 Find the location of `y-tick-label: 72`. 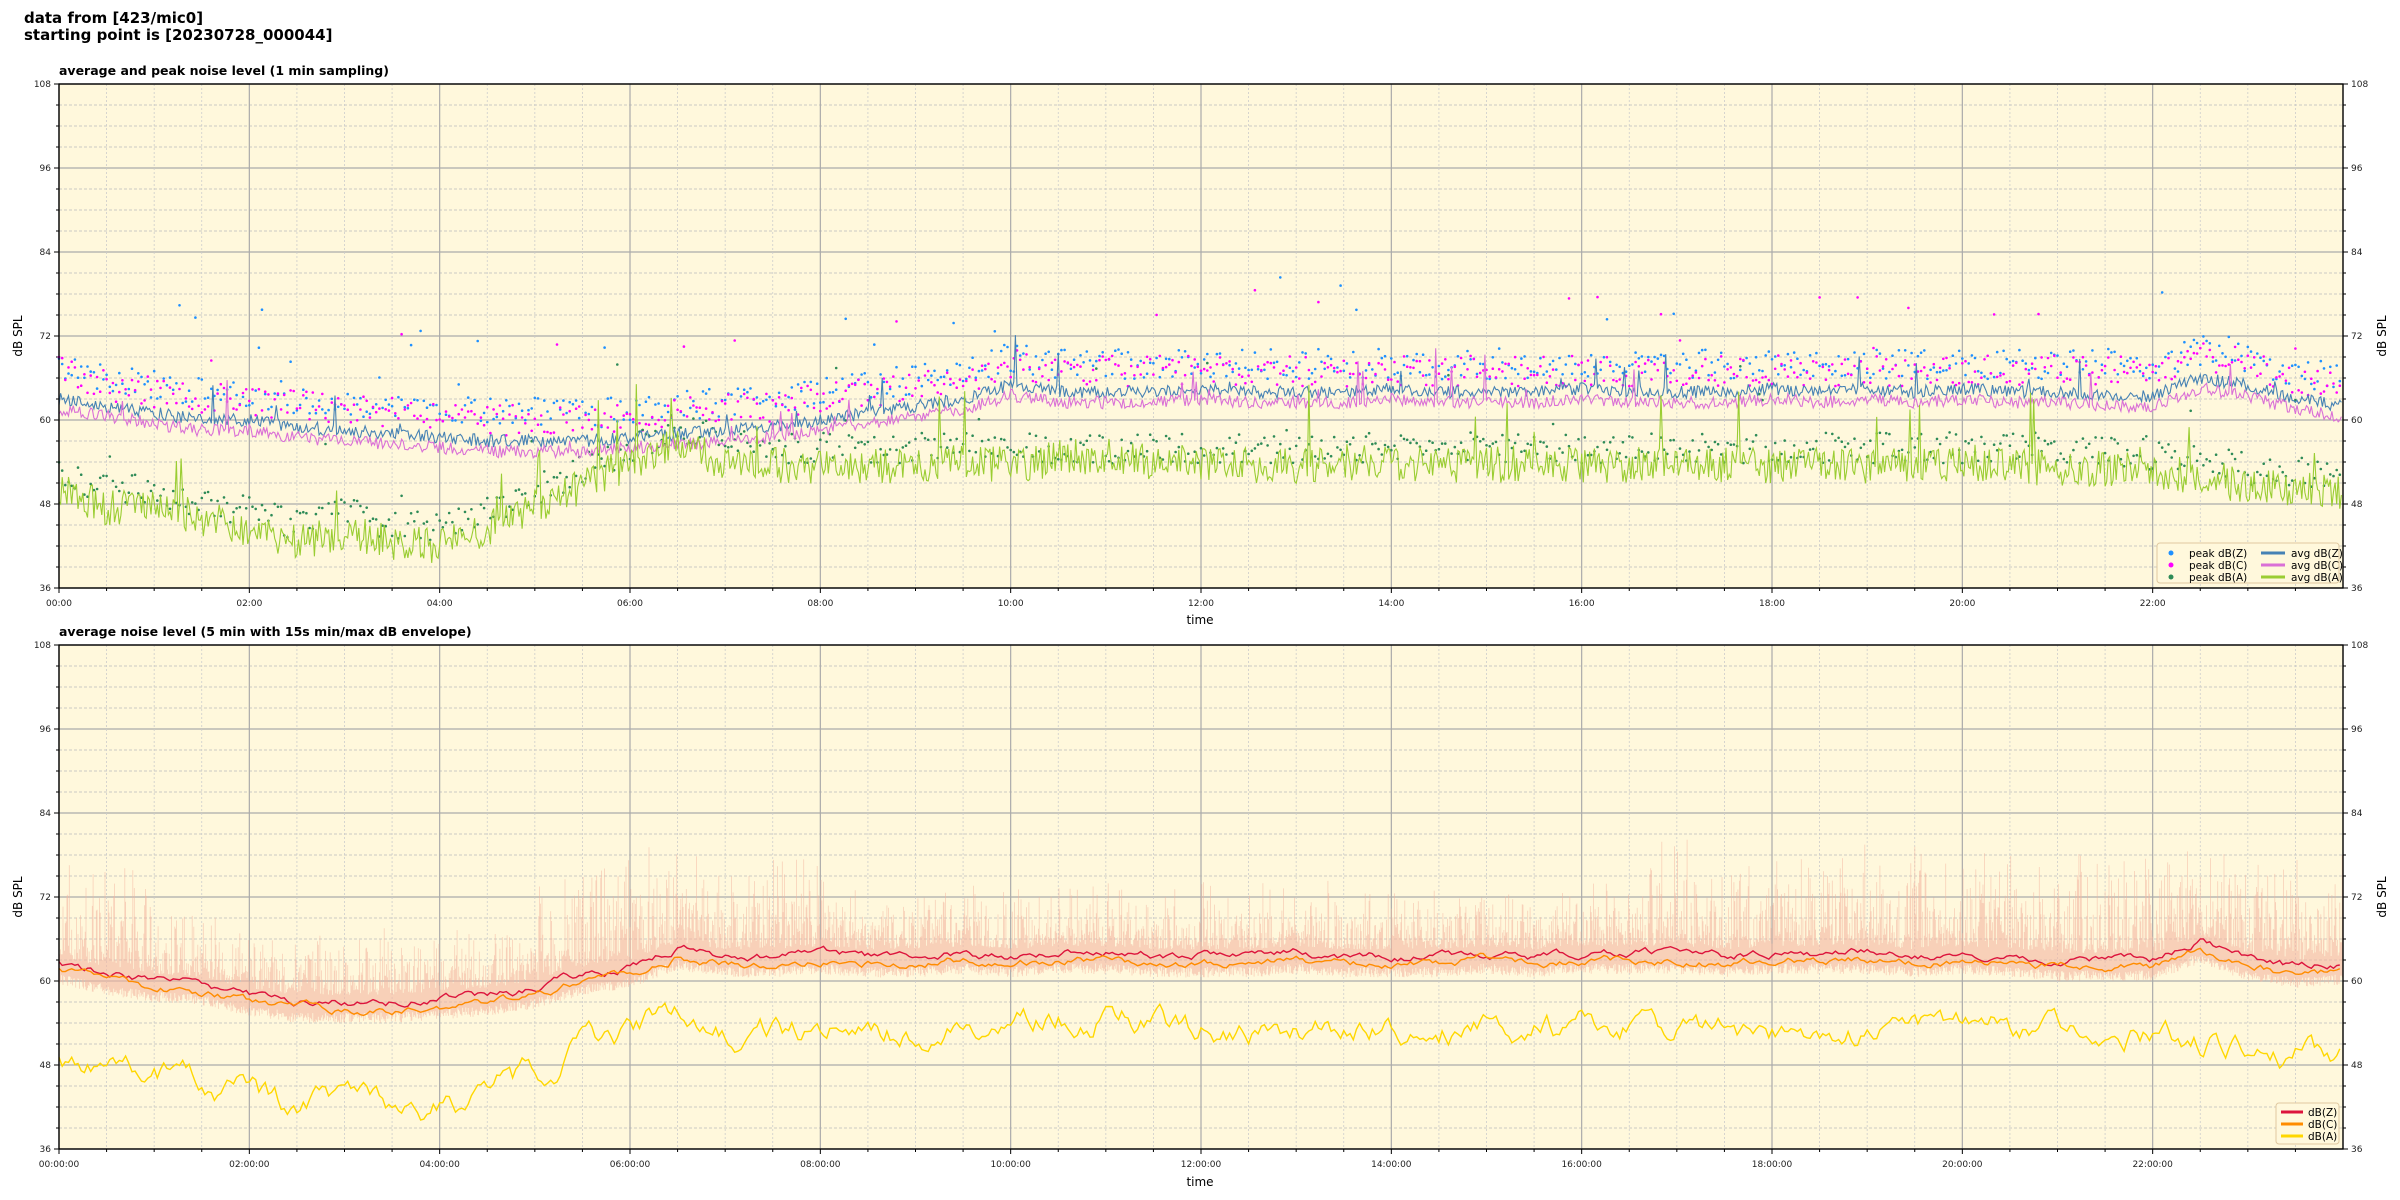

y-tick-label: 72 is located at coordinates (45, 337).